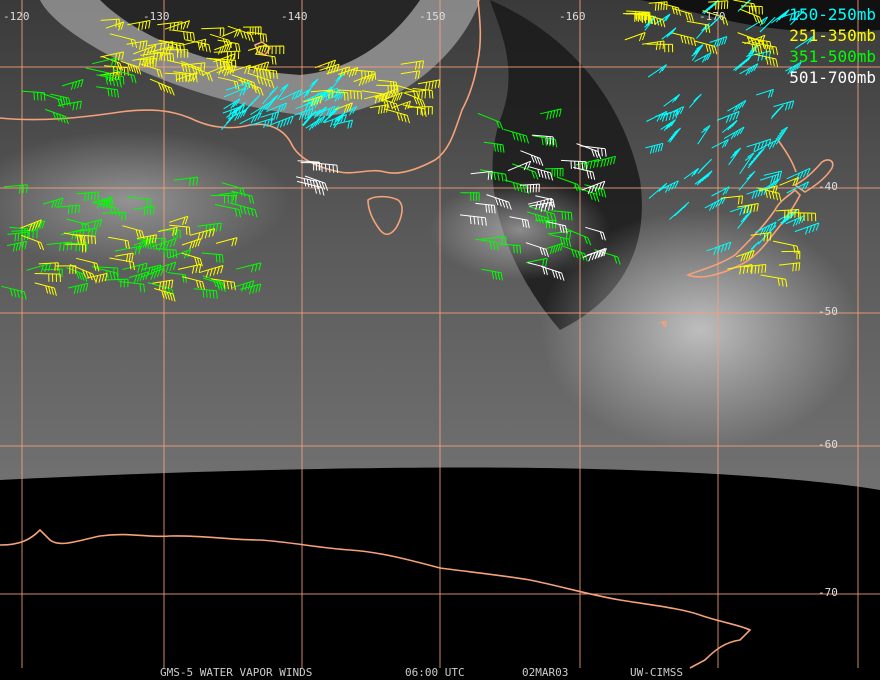 The width and height of the screenshot is (880, 680). I want to click on legend: 150-250mb 251-350mb 351-500mb 501-700mb, so click(832, 46).